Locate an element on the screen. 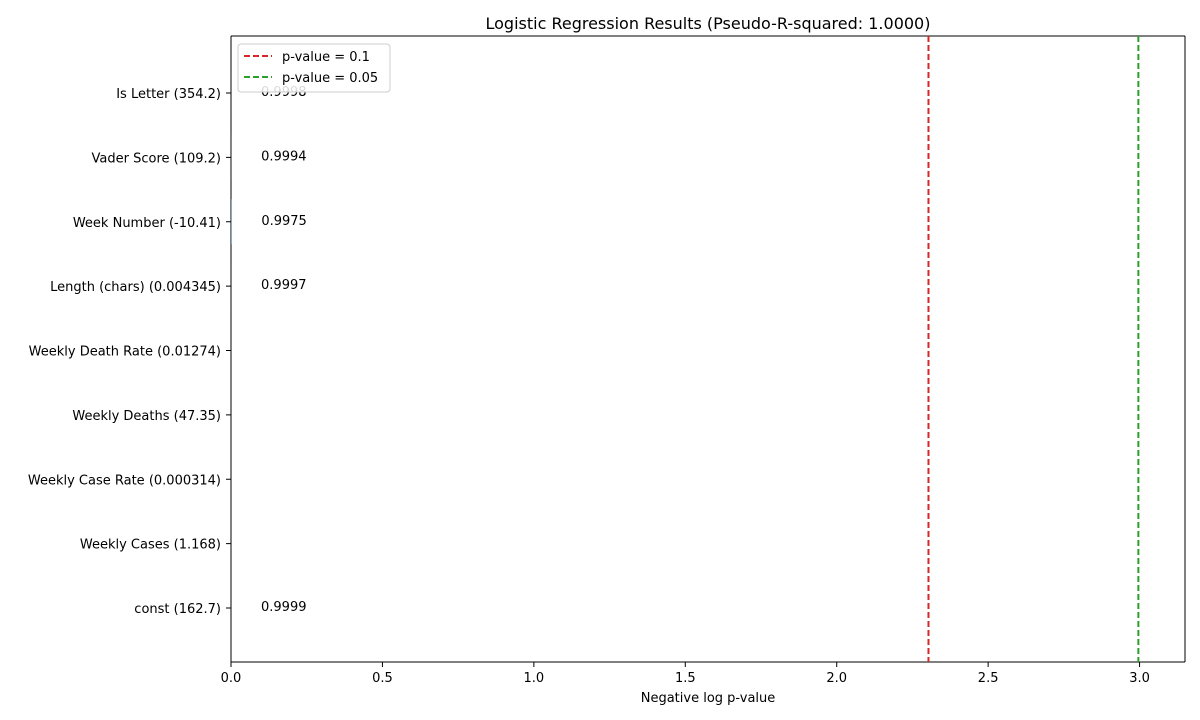 This screenshot has width=1200, height=720. x-tick-label: 2.0 is located at coordinates (836, 678).